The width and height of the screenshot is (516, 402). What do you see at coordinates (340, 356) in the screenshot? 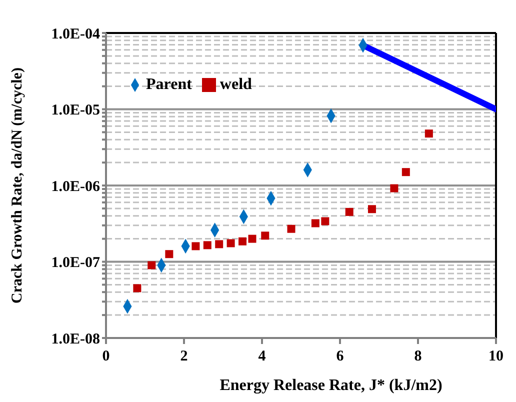
I see `x-tick-label: 6` at bounding box center [340, 356].